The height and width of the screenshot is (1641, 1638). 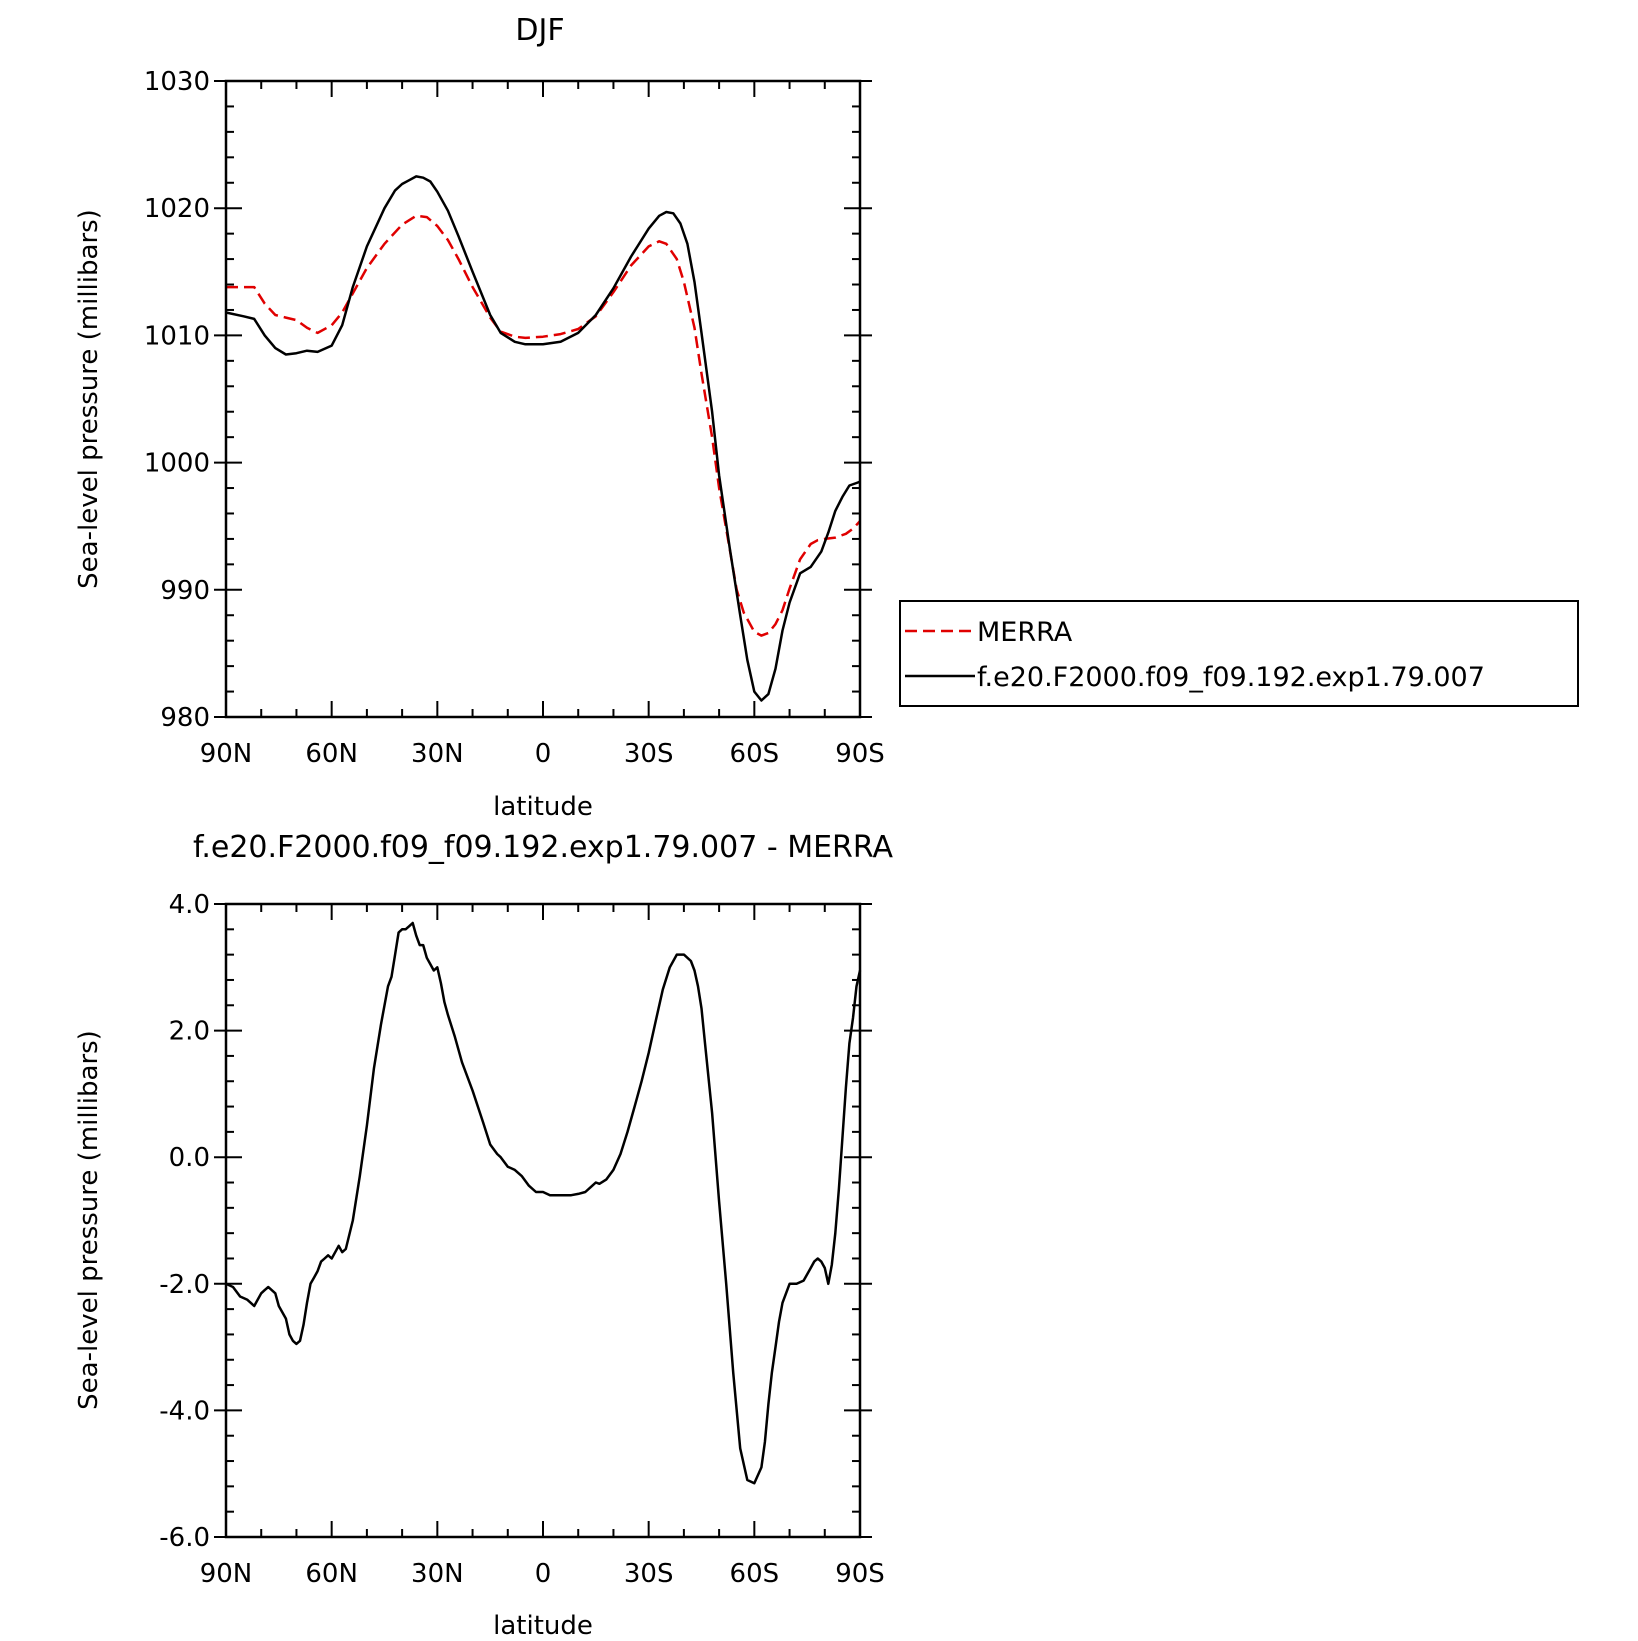 What do you see at coordinates (543, 1626) in the screenshot?
I see `bottom-x-axis-title: latitude` at bounding box center [543, 1626].